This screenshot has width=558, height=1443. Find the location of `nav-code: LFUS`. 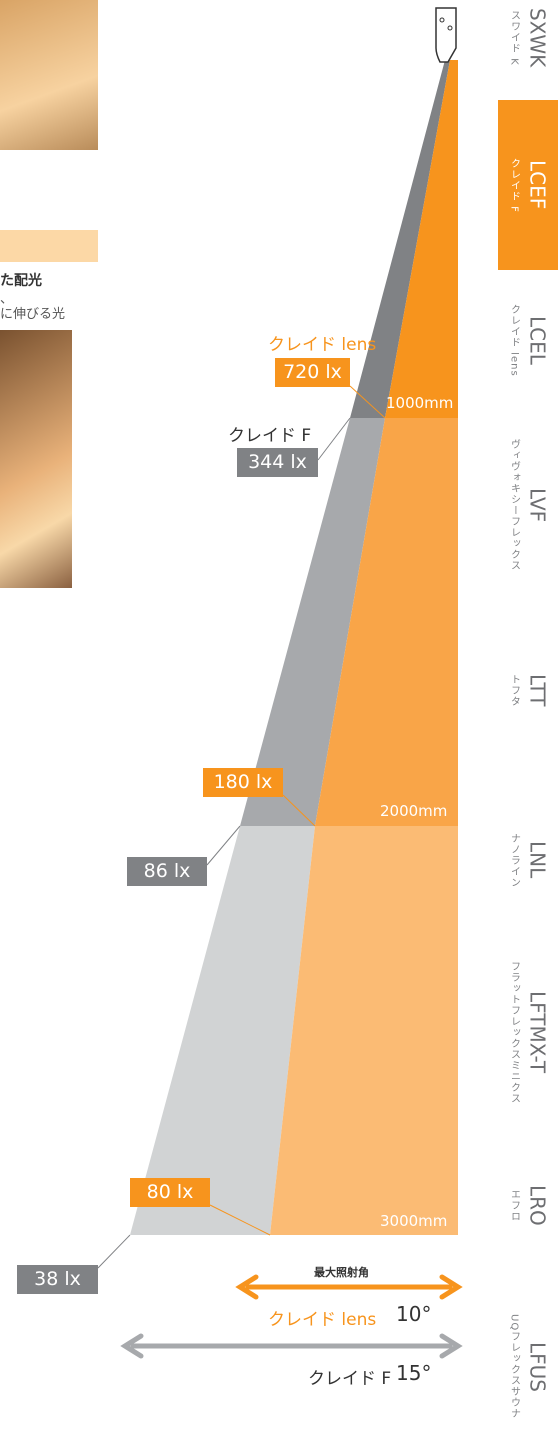

nav-code: LFUS is located at coordinates (537, 1366).